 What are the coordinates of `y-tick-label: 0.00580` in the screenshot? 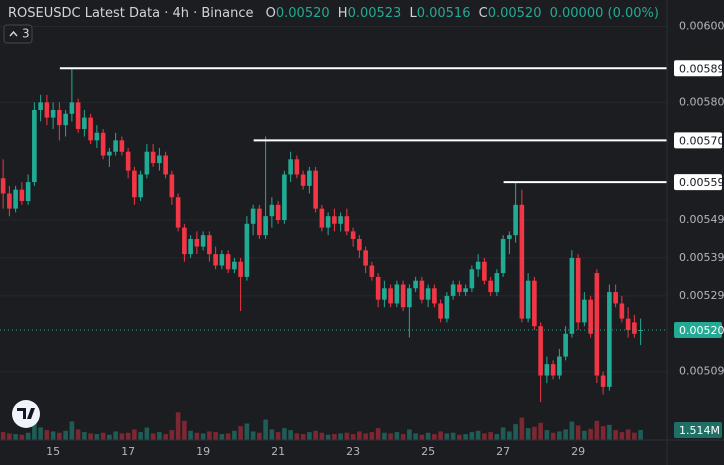 It's located at (701, 101).